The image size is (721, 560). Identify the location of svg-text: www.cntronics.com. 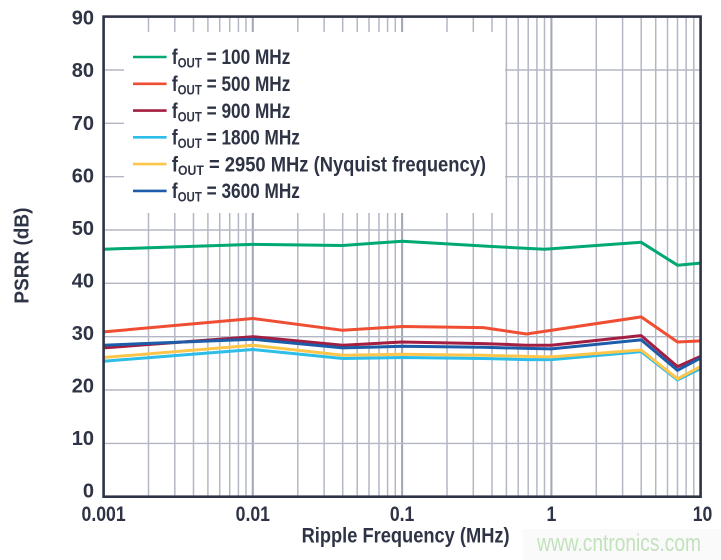
(618, 543).